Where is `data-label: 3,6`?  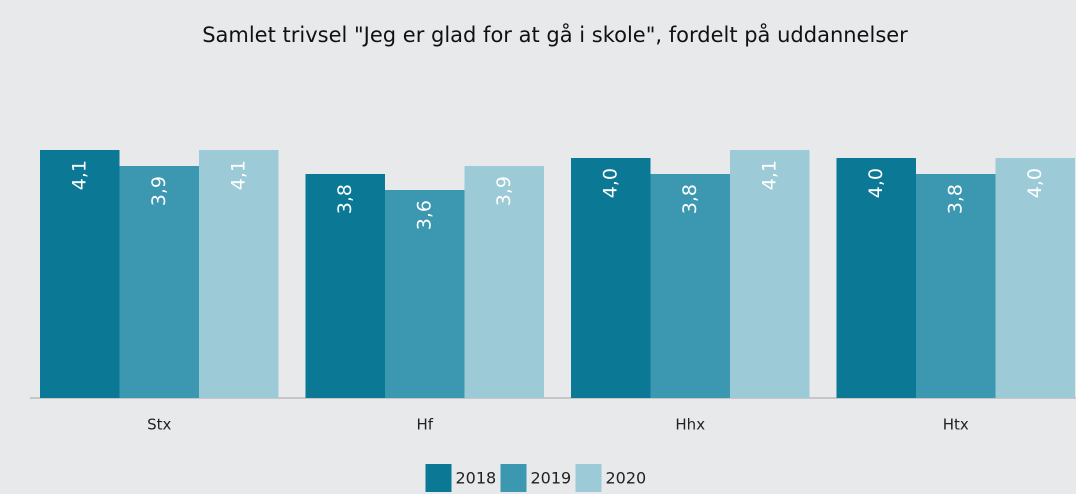
data-label: 3,6 is located at coordinates (424, 215).